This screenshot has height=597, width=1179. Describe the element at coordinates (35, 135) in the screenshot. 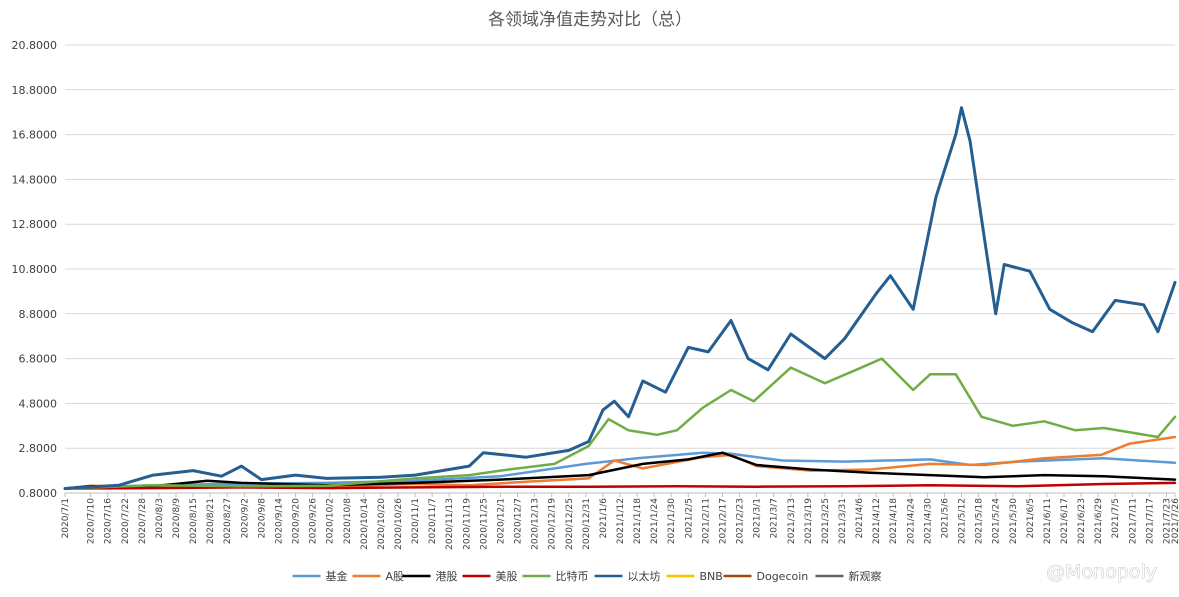

I see `y-tick-label: 16.8000` at that location.